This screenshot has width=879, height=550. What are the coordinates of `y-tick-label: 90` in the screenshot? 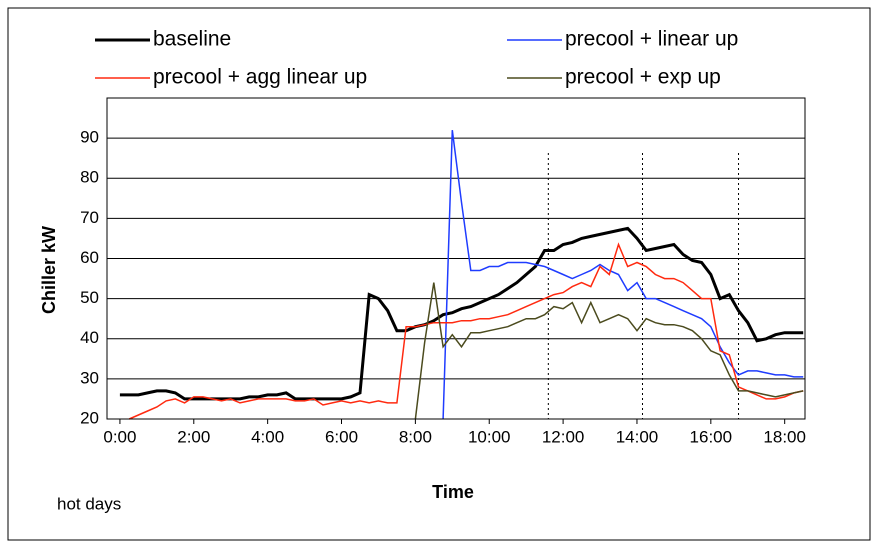 It's located at (89, 137).